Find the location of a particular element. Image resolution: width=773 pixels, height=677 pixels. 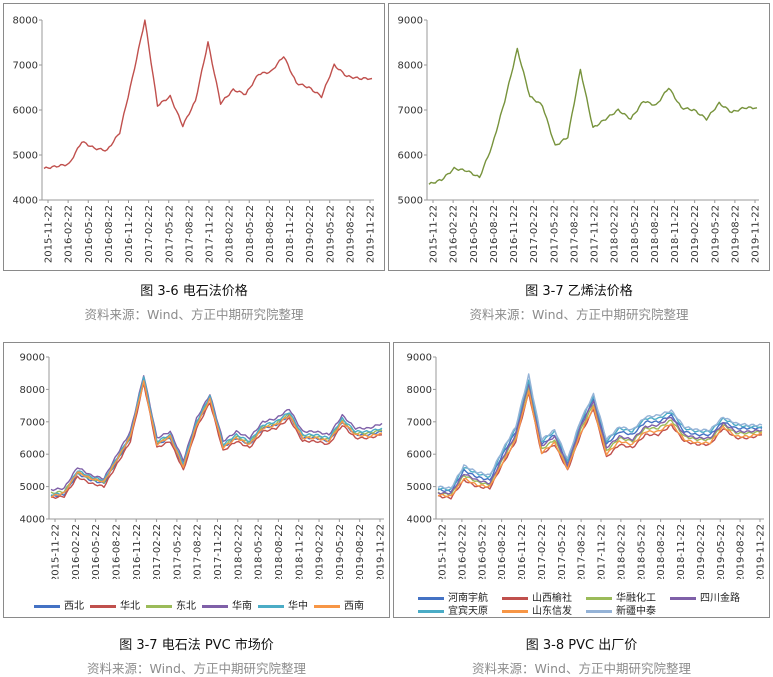

legend-item: 四川金路 is located at coordinates (705, 596).